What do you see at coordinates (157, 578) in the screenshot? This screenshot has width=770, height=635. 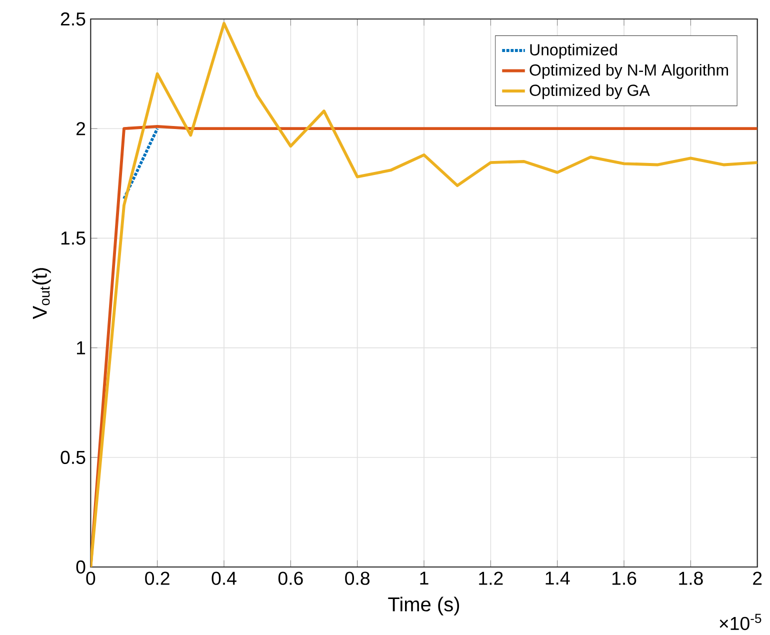 I see `x-tick-label: 0.2` at bounding box center [157, 578].